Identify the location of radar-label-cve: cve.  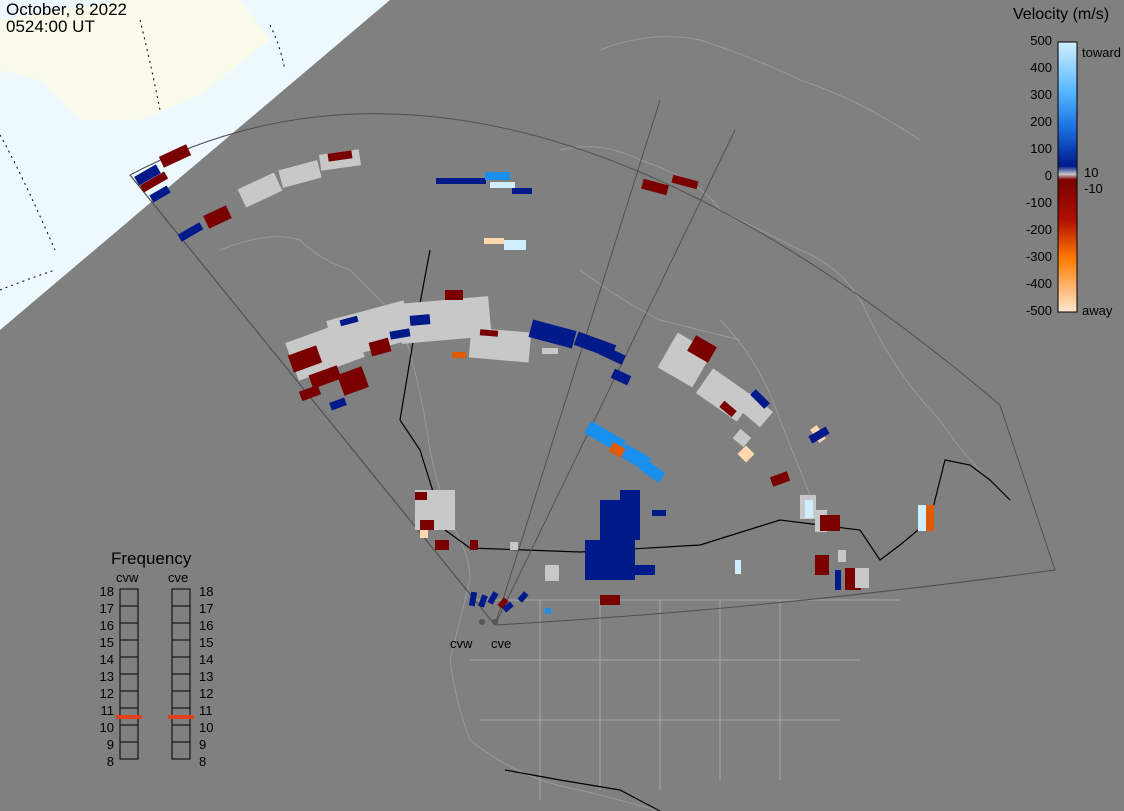
(501, 643).